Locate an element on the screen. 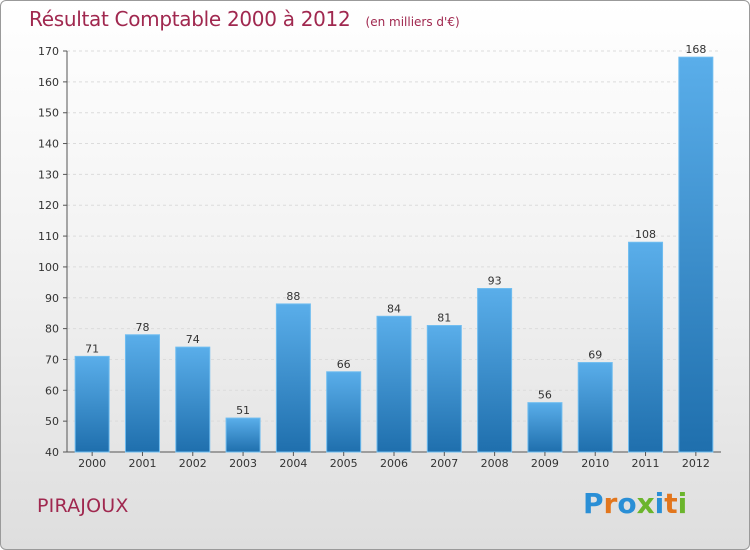 Image resolution: width=750 pixels, height=550 pixels. bar-value-label: 84 is located at coordinates (394, 308).